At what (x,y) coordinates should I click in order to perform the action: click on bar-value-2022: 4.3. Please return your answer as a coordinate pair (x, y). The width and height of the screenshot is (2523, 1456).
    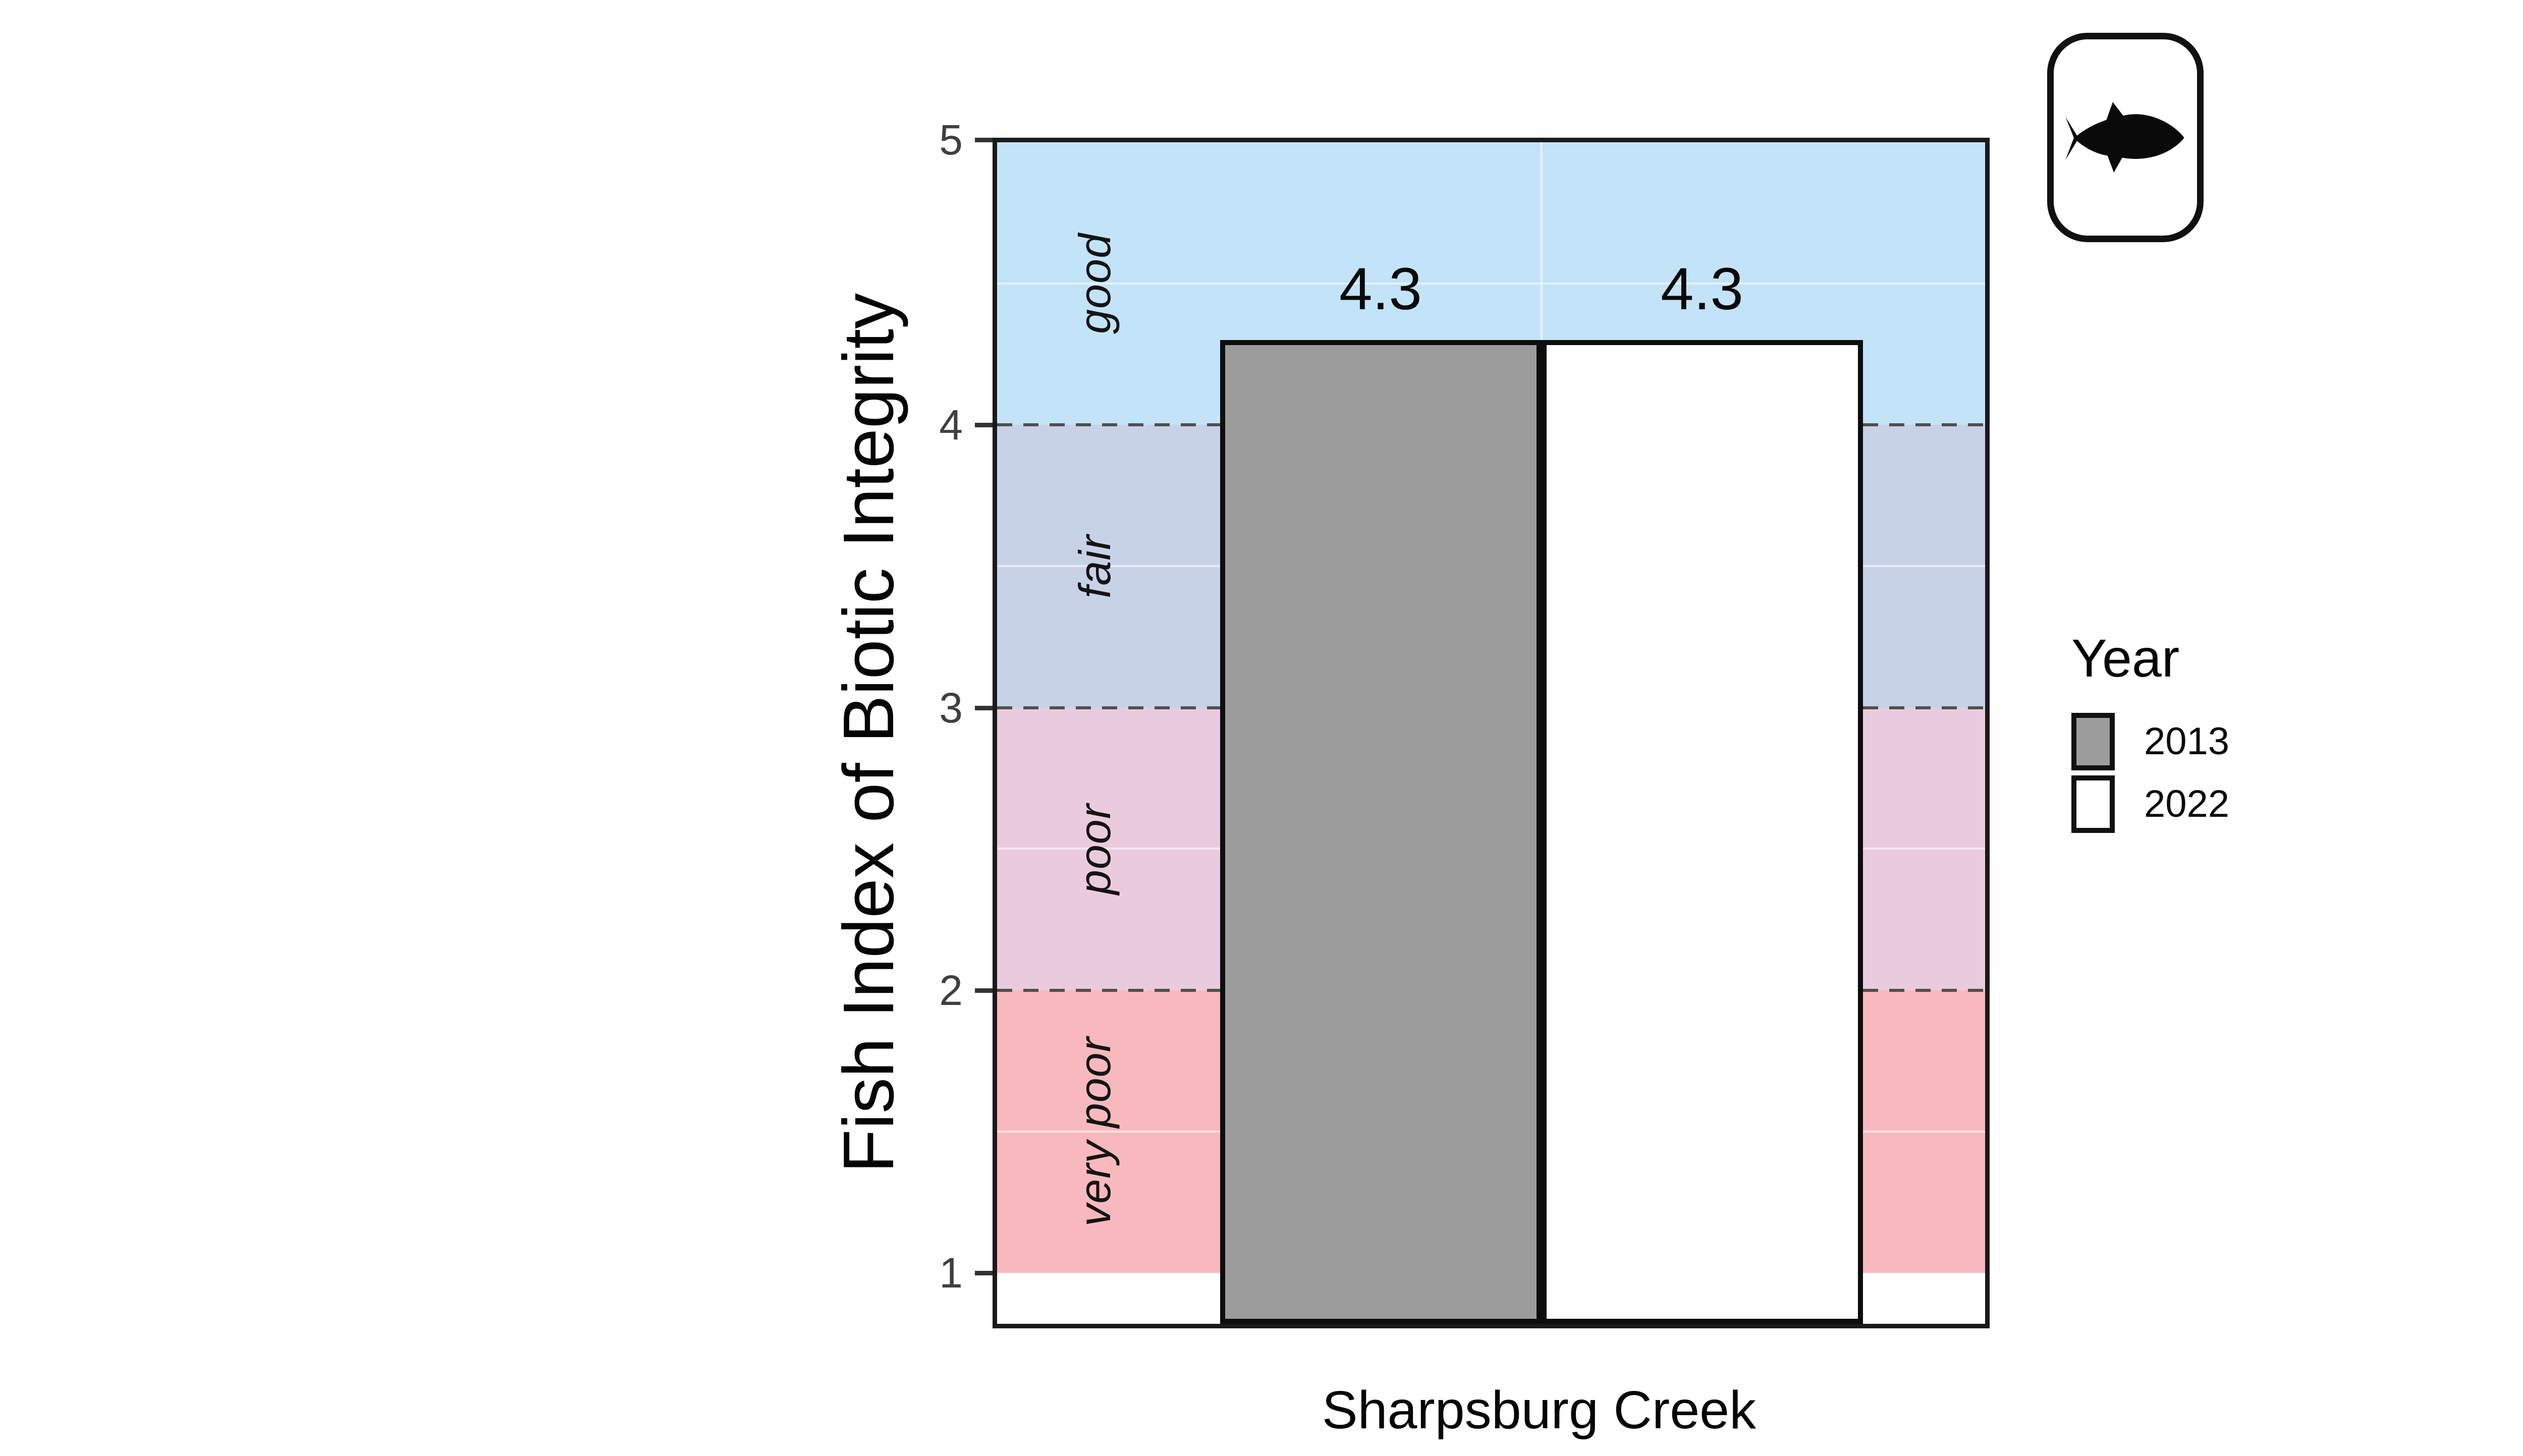
    Looking at the image, I should click on (1702, 289).